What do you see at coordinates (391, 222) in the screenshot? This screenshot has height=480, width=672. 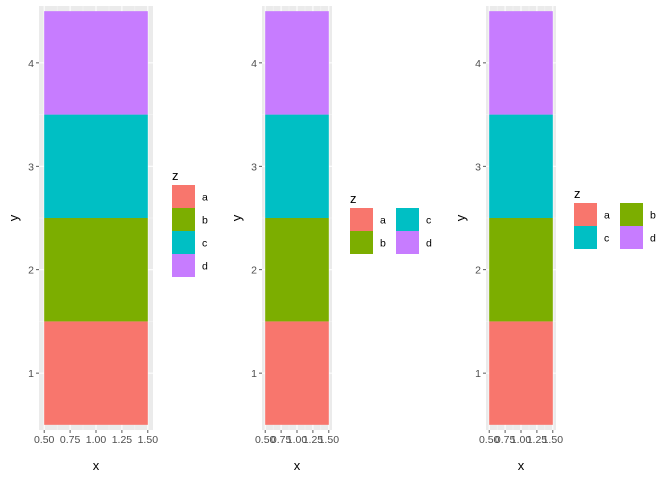 I see `legend: z ab cd` at bounding box center [391, 222].